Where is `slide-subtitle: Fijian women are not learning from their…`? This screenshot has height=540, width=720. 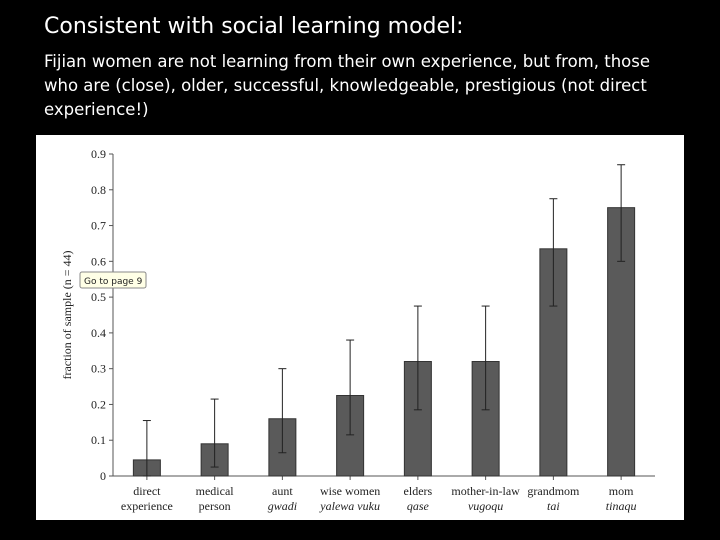
slide-subtitle: Fijian women are not learning from their… is located at coordinates (347, 85).